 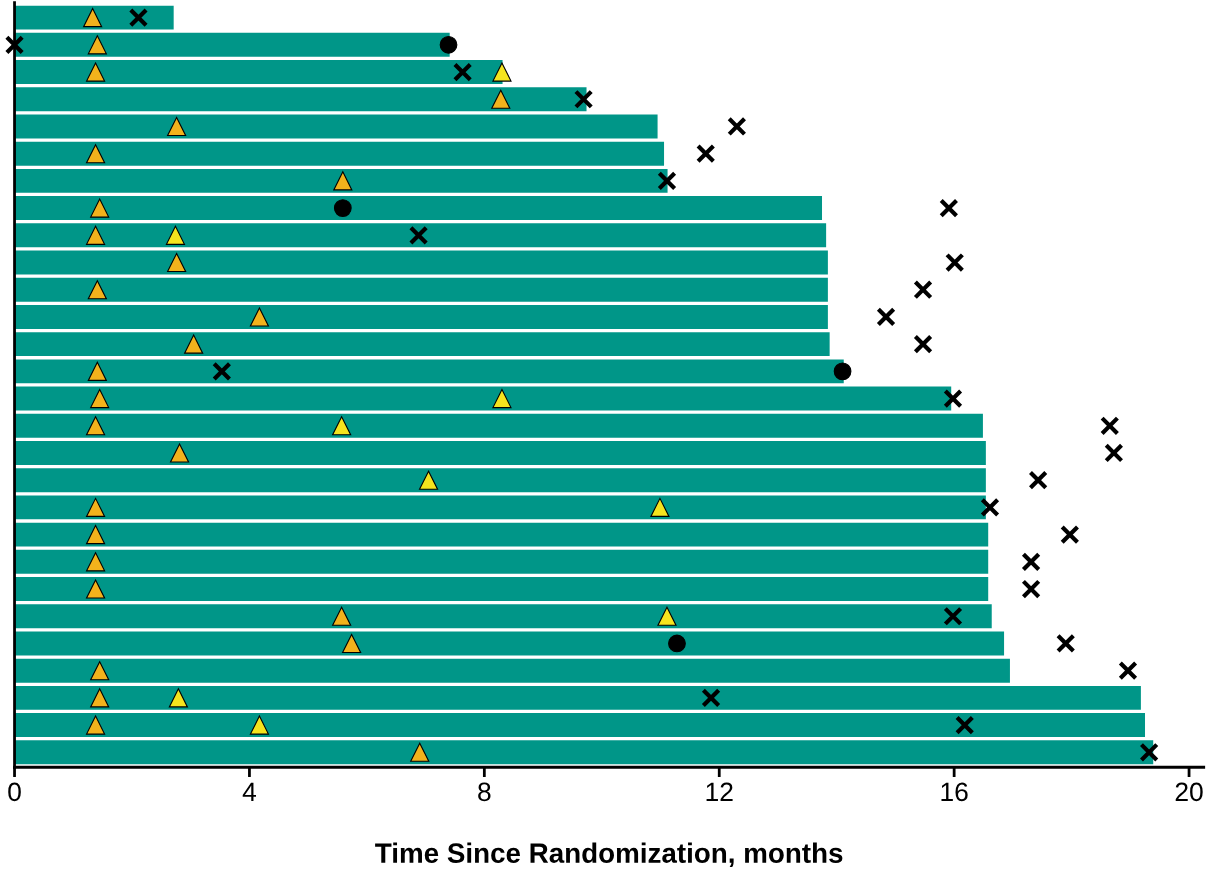 What do you see at coordinates (719, 791) in the screenshot?
I see `x-tick-label: 12` at bounding box center [719, 791].